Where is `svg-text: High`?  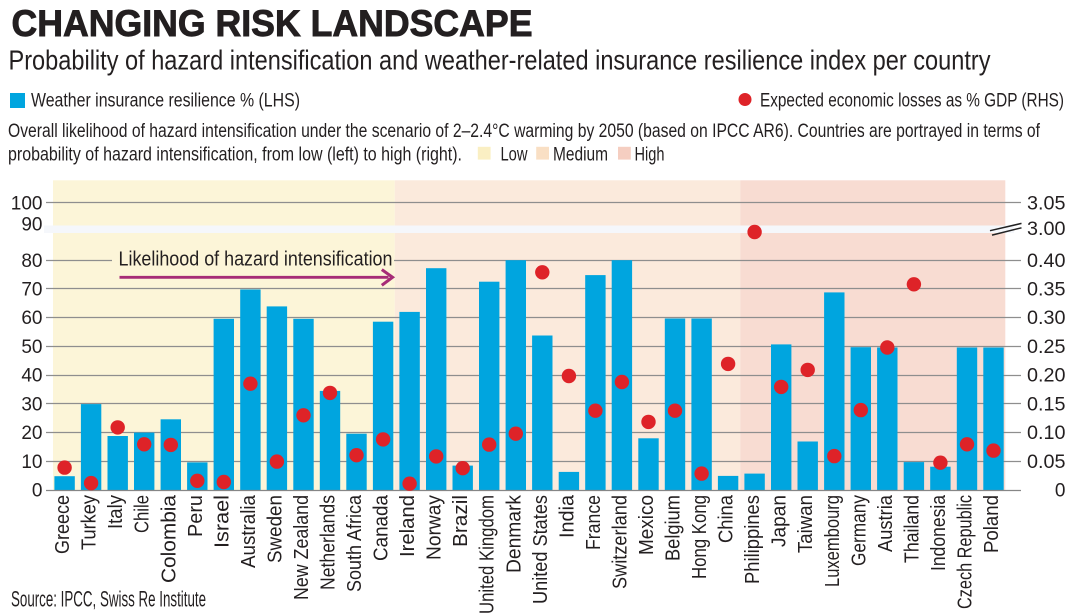
svg-text: High is located at coordinates (650, 154).